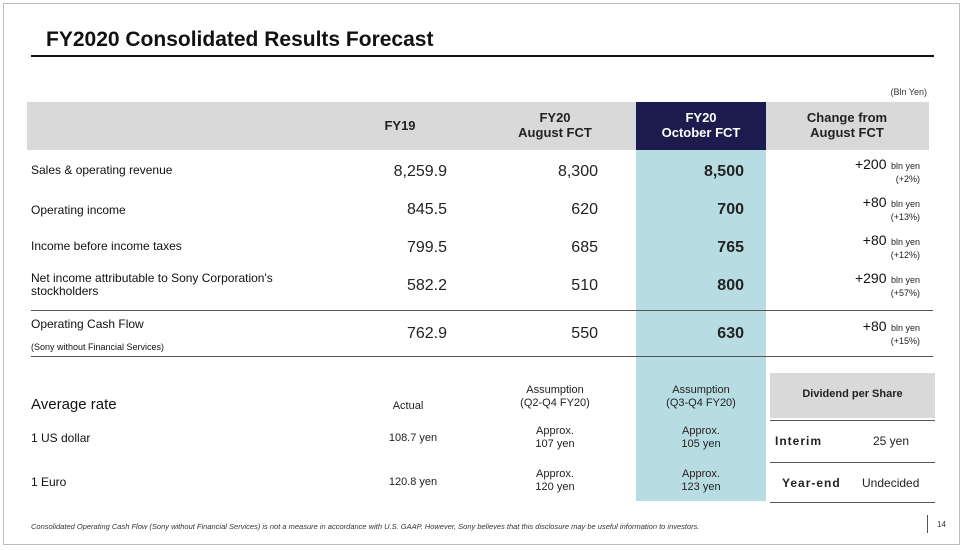  What do you see at coordinates (701, 403) in the screenshot?
I see `oct-assumption-line2: (Q3-Q4 FY20)` at bounding box center [701, 403].